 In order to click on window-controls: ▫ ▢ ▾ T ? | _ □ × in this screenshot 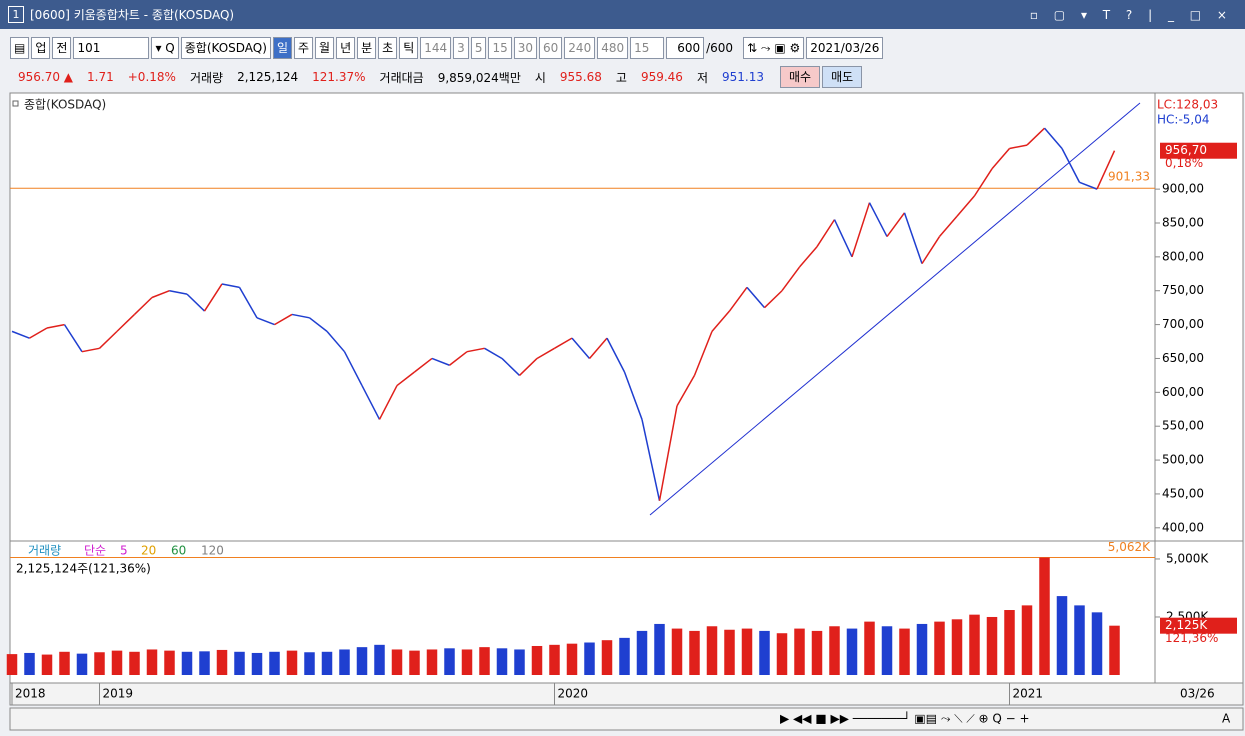, I will do `click(1131, 14)`.